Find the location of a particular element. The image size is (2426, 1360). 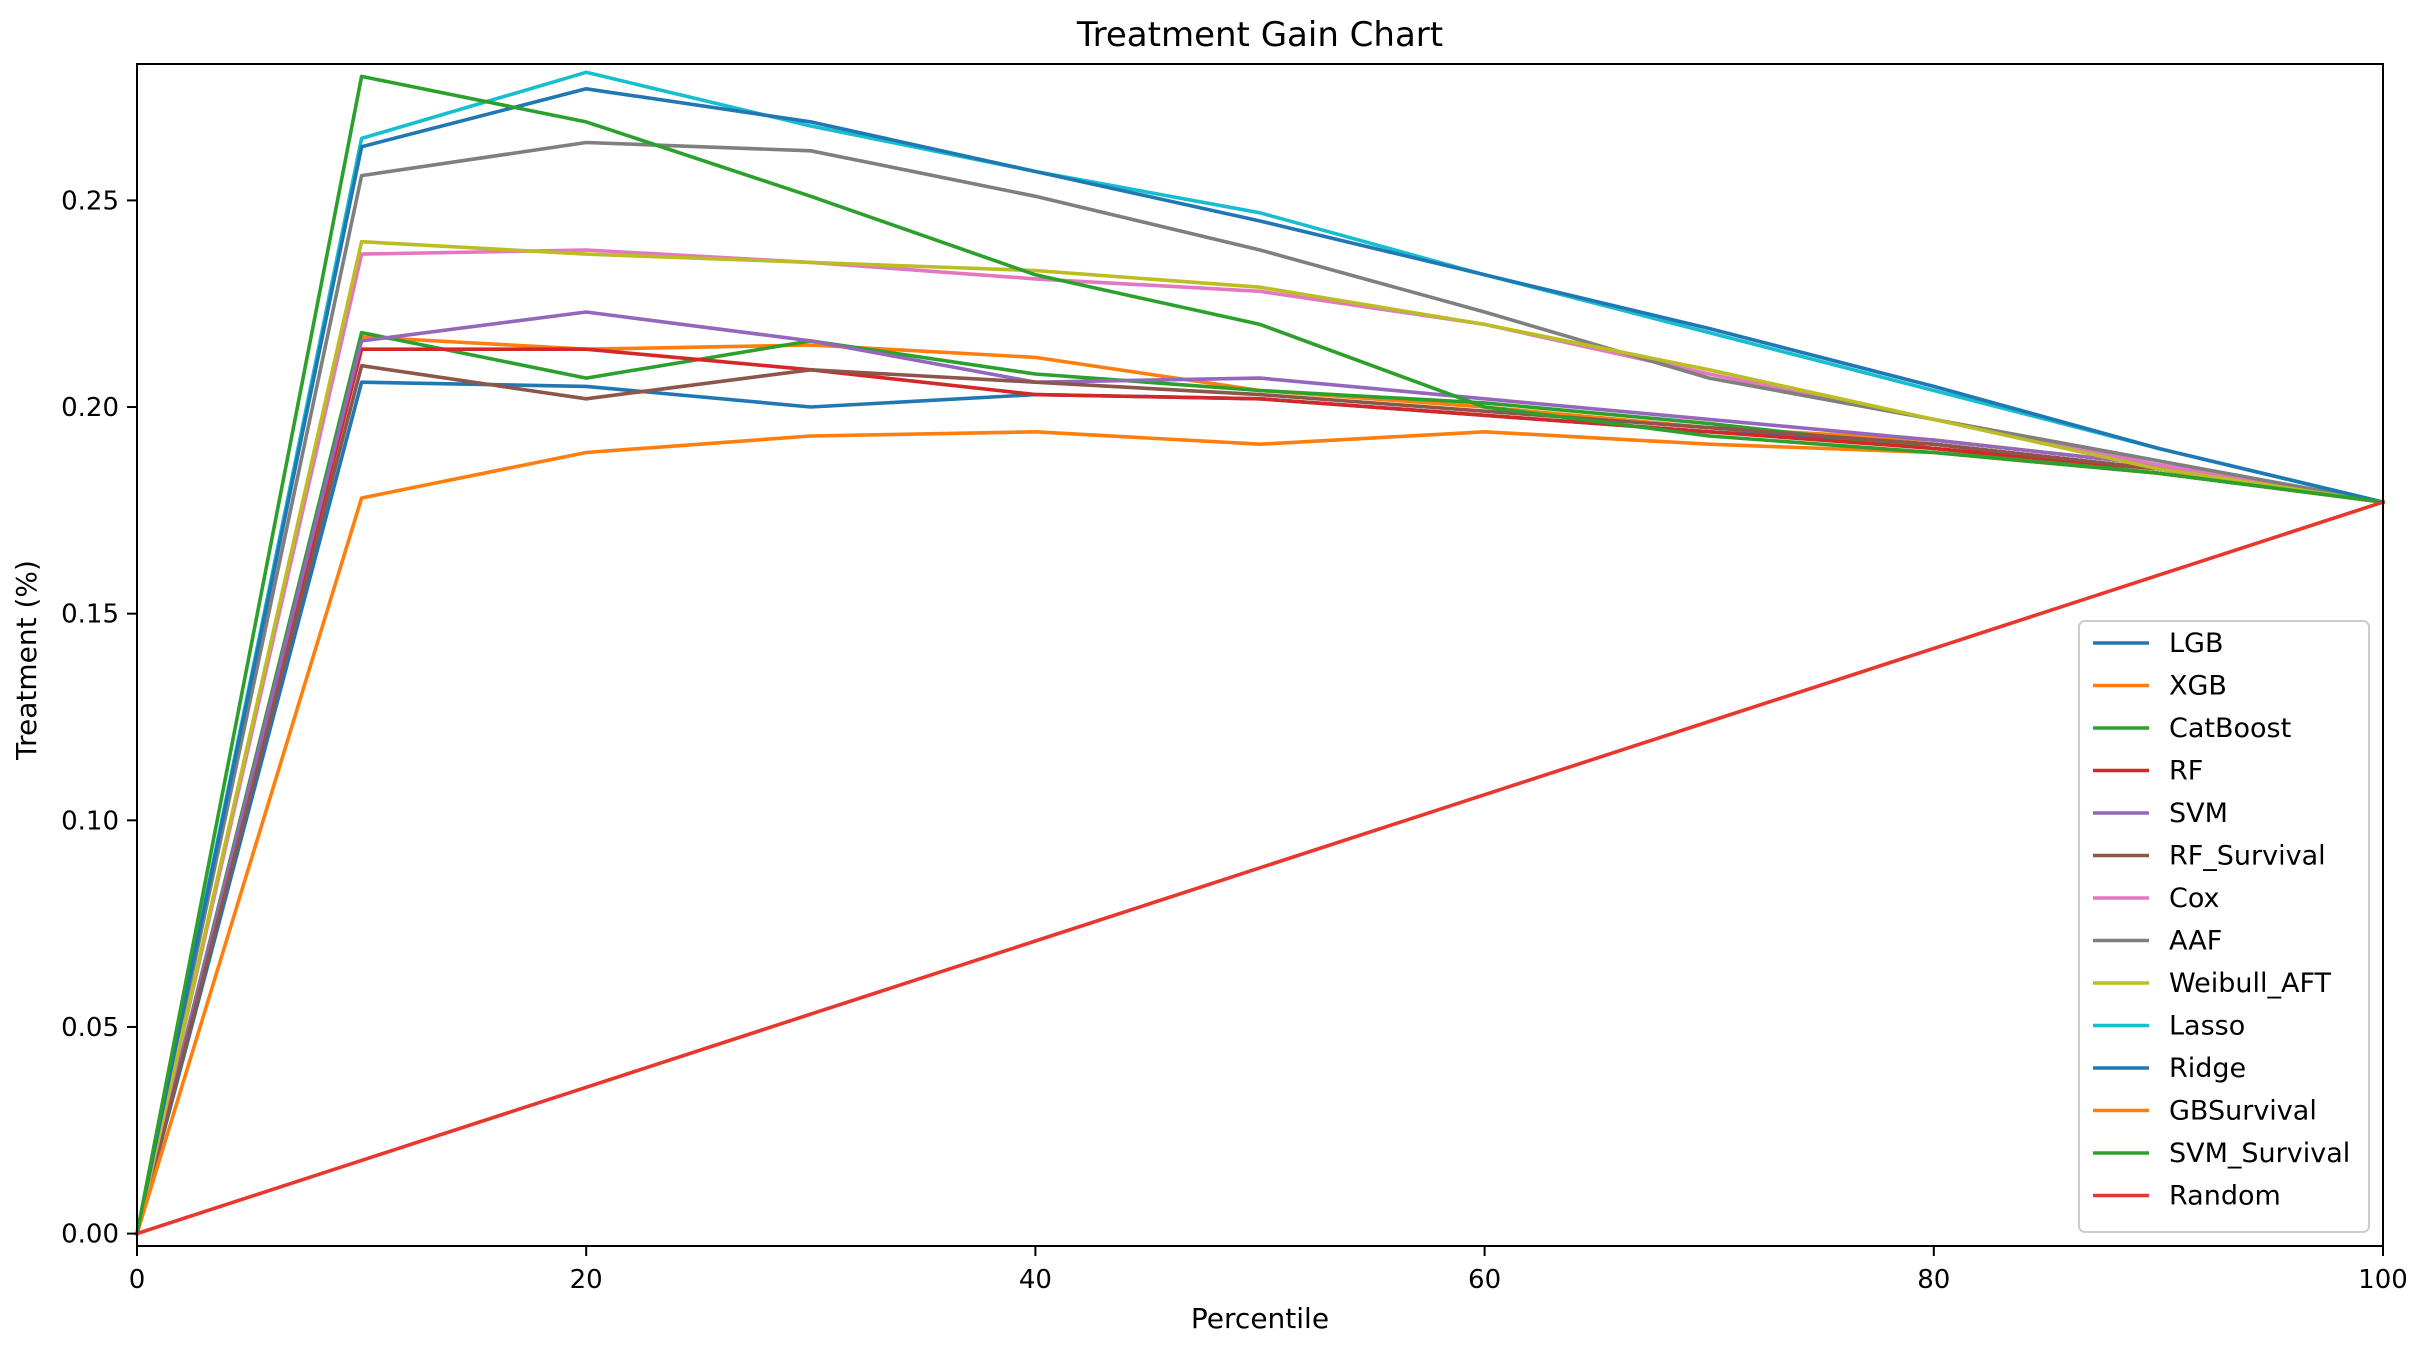

legend-label-lasso: Lasso is located at coordinates (2207, 1026).